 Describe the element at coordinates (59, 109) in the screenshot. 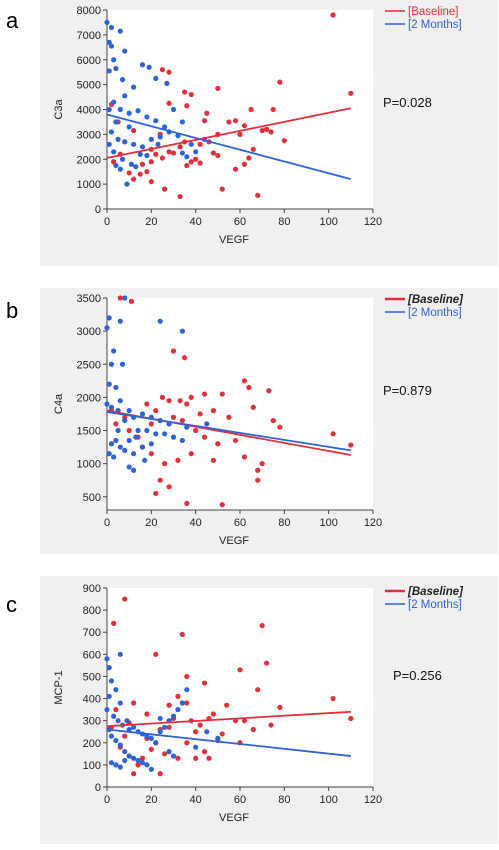

I see `y-axis-label: C3a` at that location.